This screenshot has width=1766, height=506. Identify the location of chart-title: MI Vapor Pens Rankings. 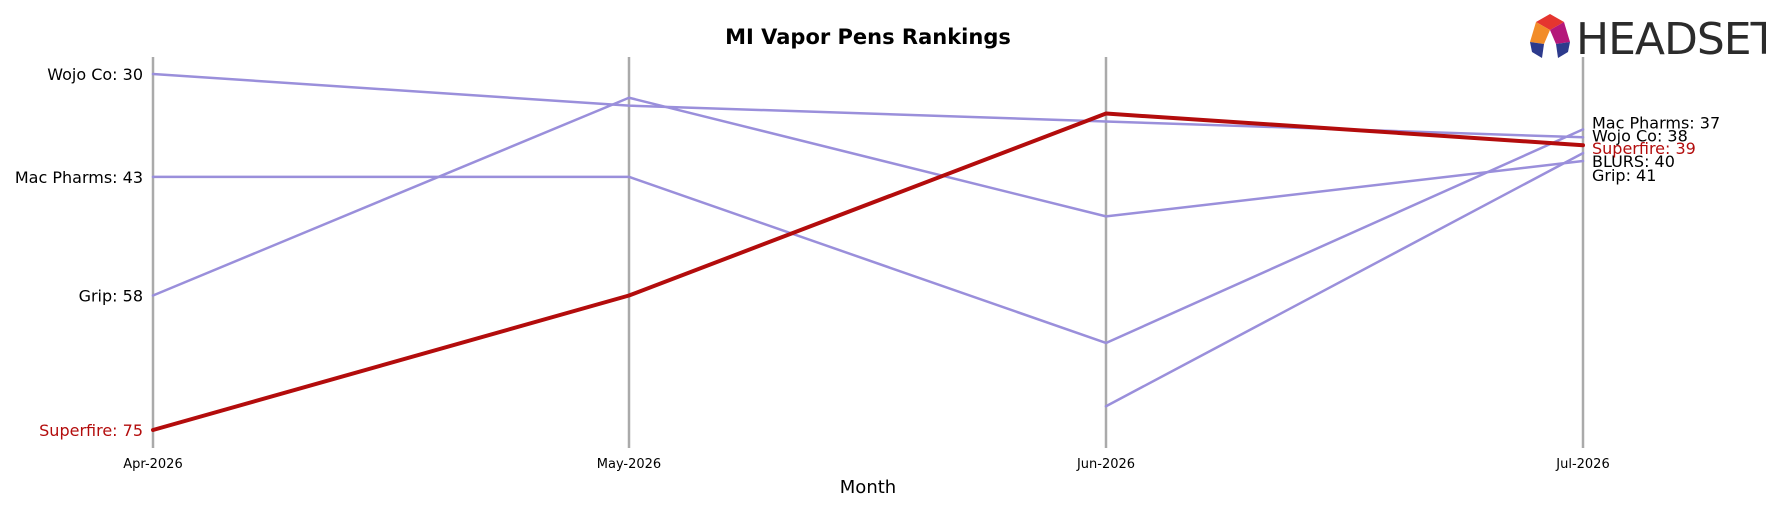
(868, 37).